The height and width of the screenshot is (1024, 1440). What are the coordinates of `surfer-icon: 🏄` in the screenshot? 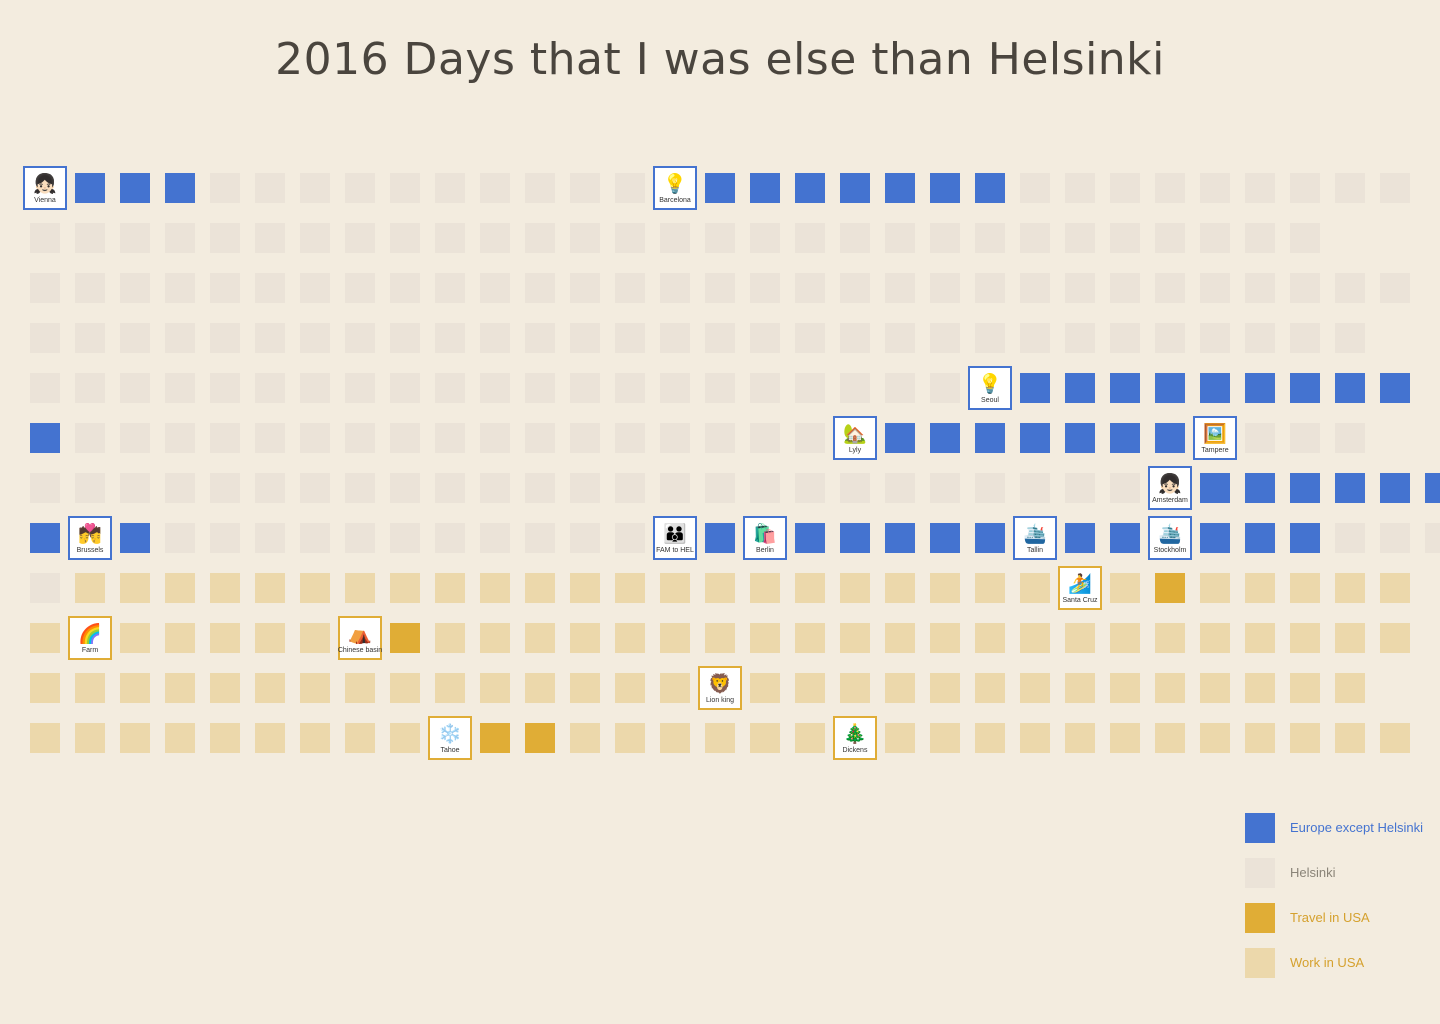 It's located at (1080, 584).